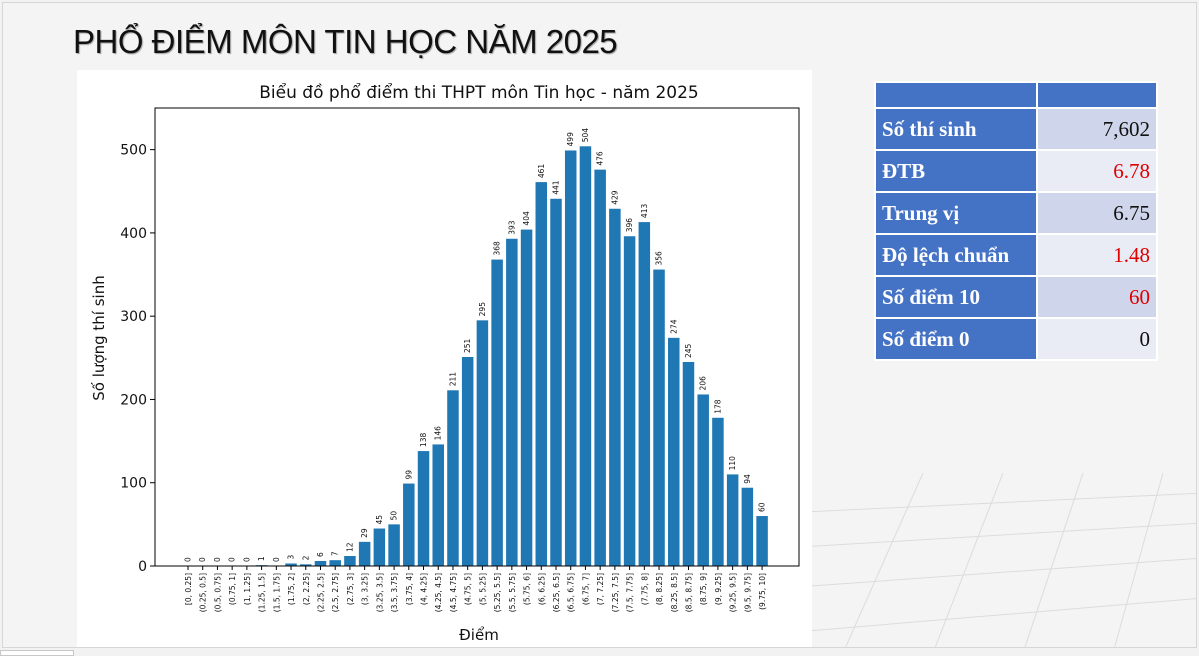  I want to click on bar-value-label: 94, so click(747, 479).